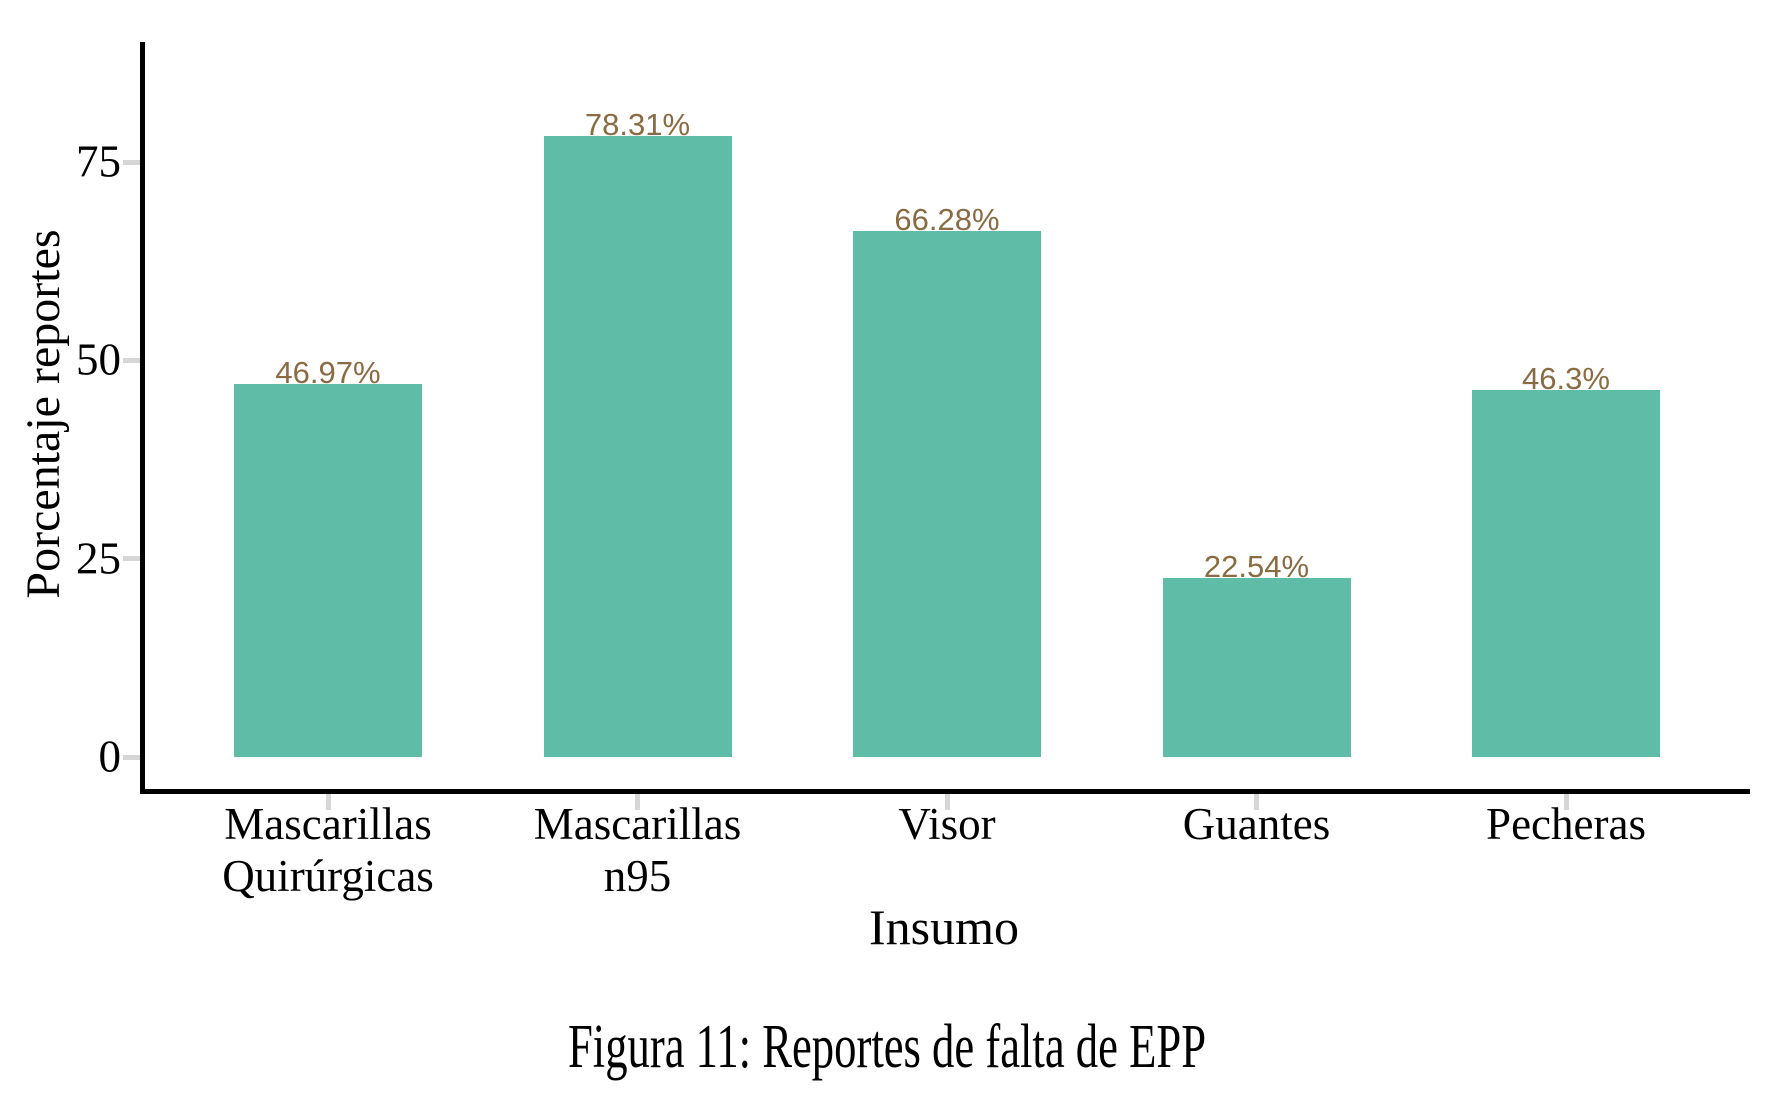  I want to click on x-tick-mark-visor, so click(947, 802).